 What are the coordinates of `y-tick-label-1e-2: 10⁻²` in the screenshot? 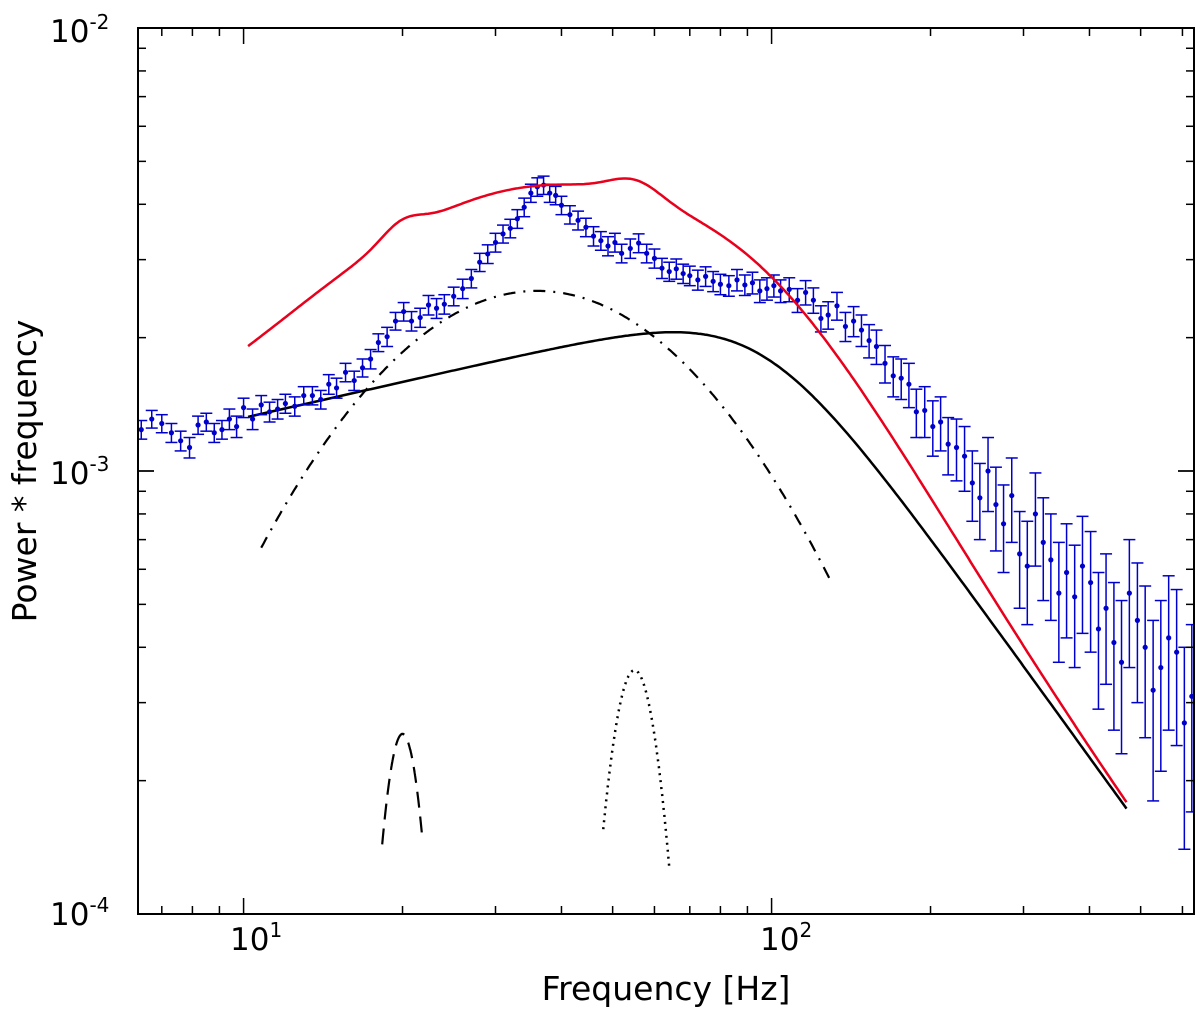 It's located at (79, 30).